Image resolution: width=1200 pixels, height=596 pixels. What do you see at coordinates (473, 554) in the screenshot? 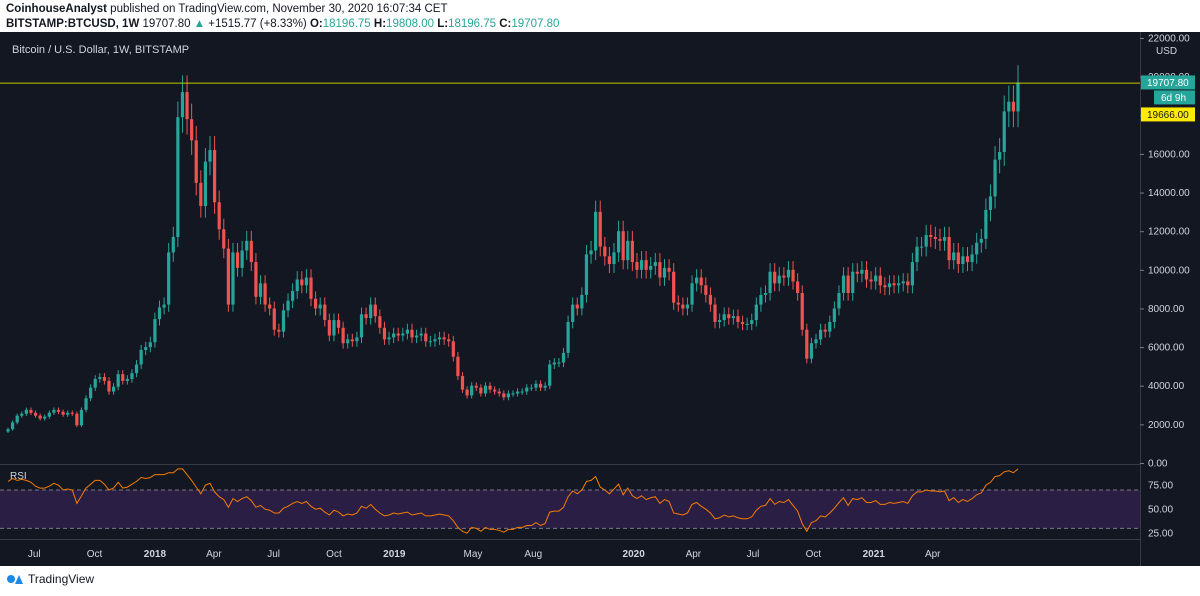
I see `x-tick-label: May` at bounding box center [473, 554].